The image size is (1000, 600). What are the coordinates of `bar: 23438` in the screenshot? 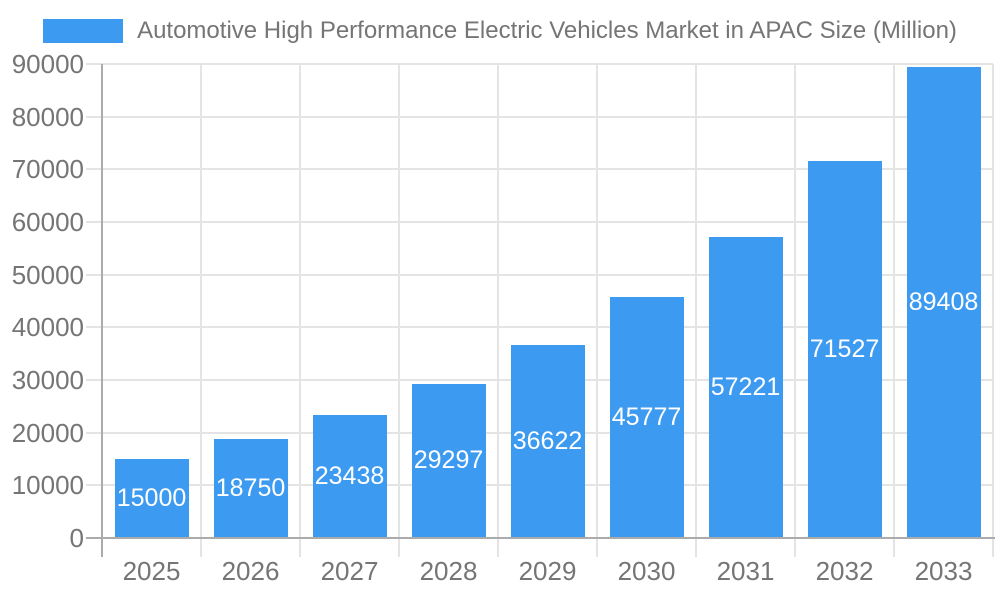 It's located at (349, 476).